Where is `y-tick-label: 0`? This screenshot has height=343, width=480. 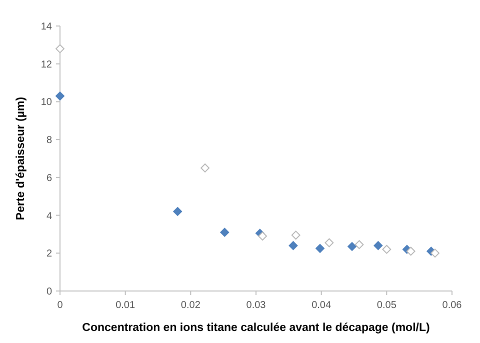 y-tick-label: 0 is located at coordinates (49, 292).